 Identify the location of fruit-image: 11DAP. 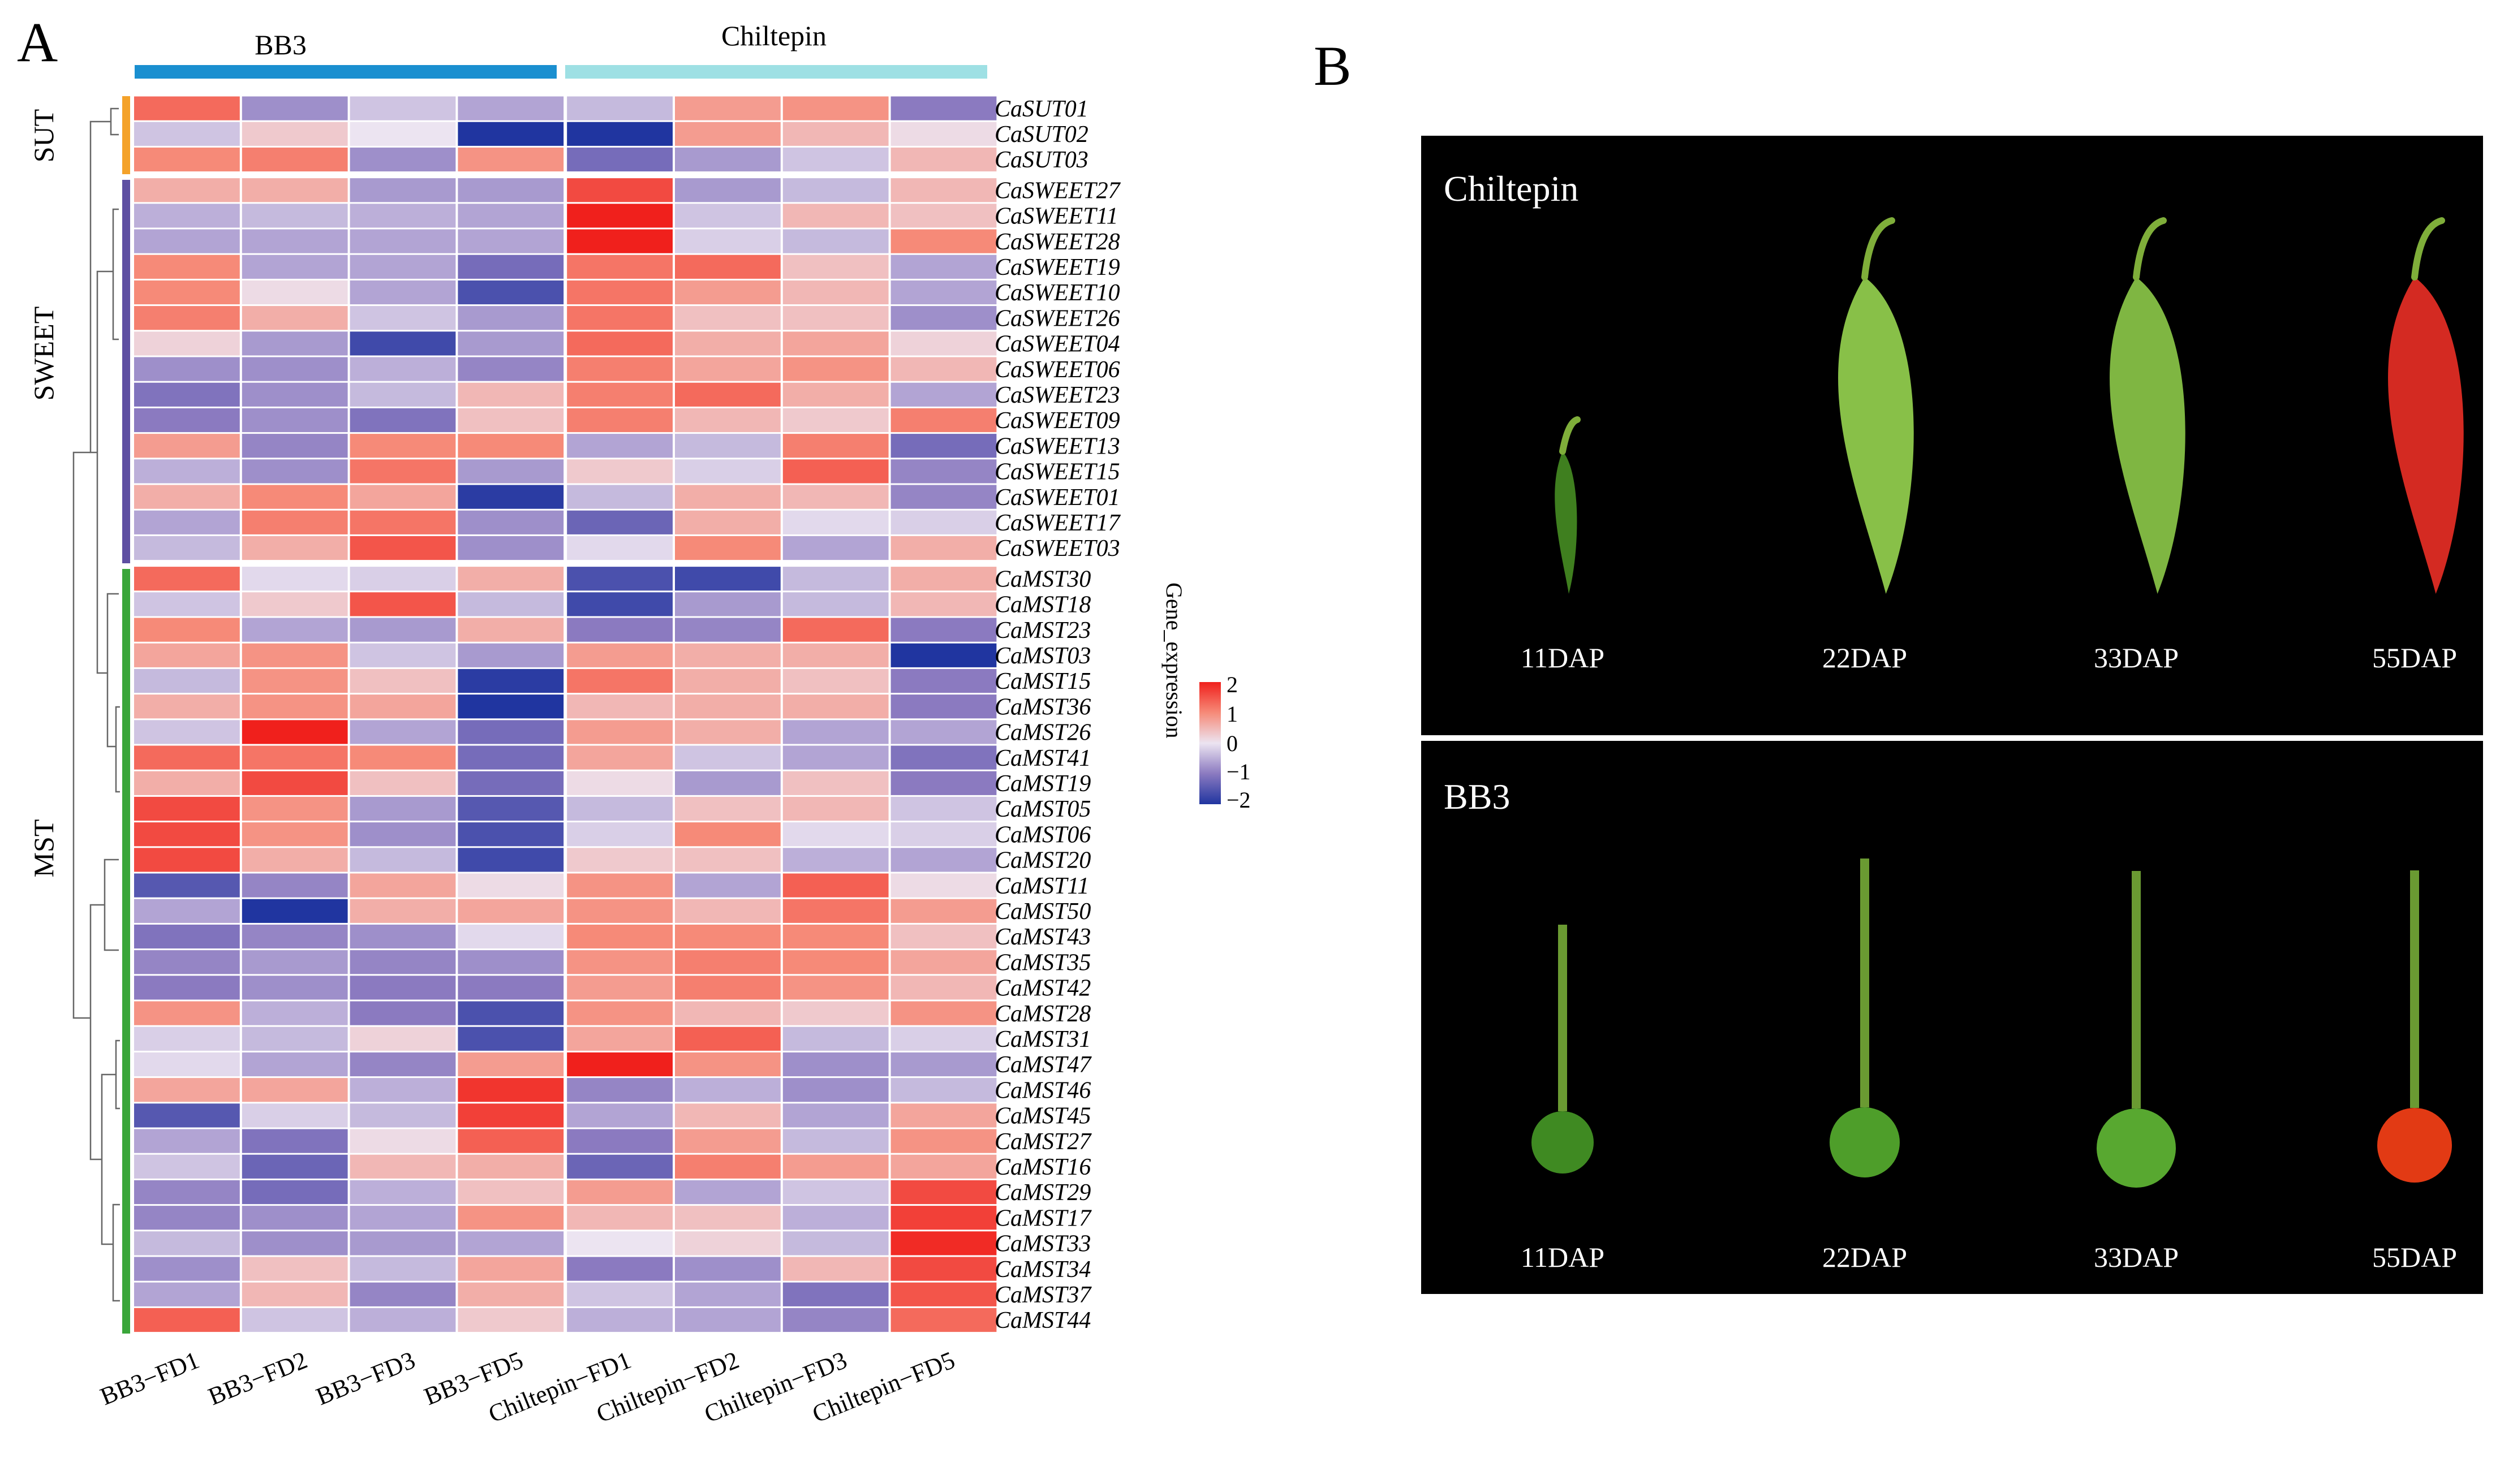
(1562, 545).